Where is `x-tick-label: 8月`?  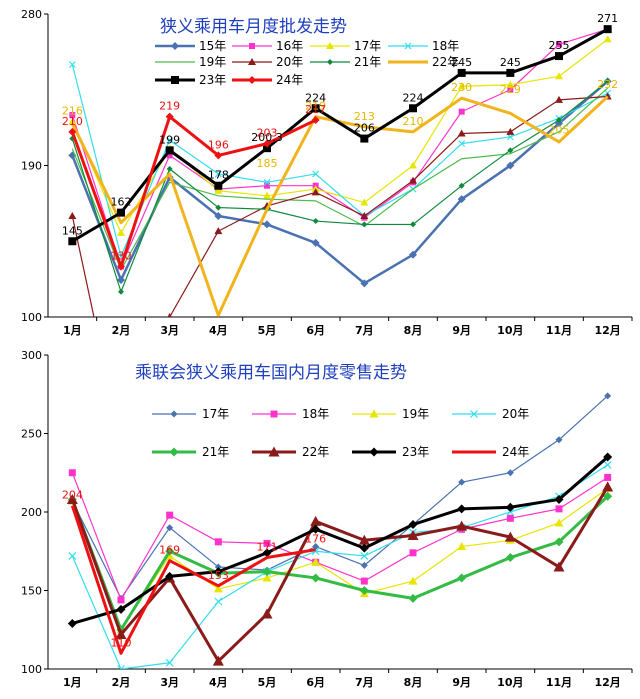 x-tick-label: 8月 is located at coordinates (413, 330).